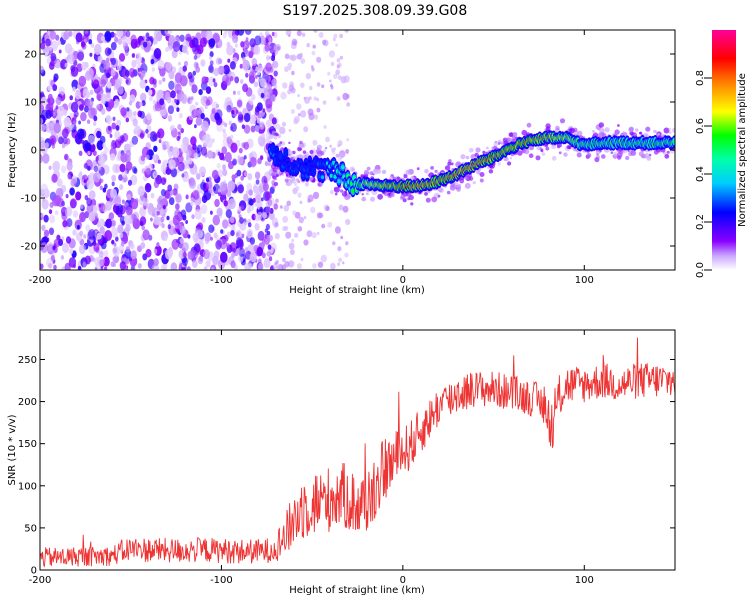 This screenshot has width=750, height=600. What do you see at coordinates (27, 360) in the screenshot?
I see `y-tick-label: 250` at bounding box center [27, 360].